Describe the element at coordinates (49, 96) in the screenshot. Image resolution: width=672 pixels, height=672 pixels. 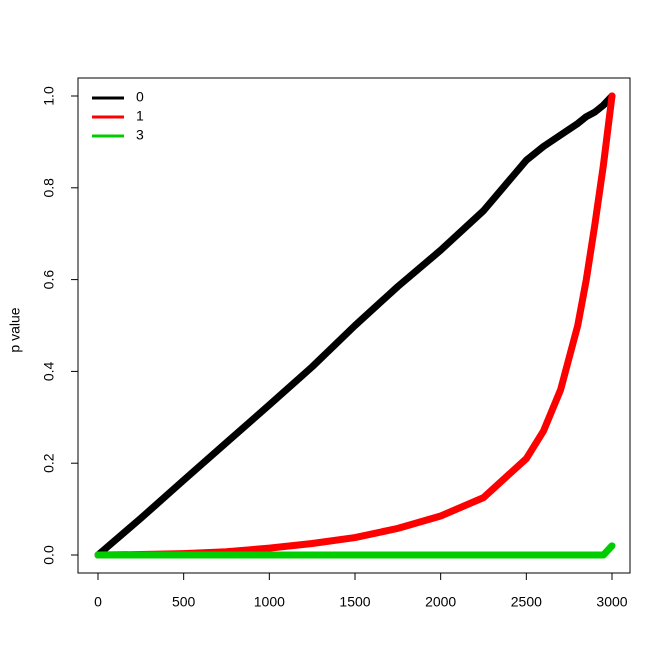
I see `y-tick-label: 1.0` at that location.